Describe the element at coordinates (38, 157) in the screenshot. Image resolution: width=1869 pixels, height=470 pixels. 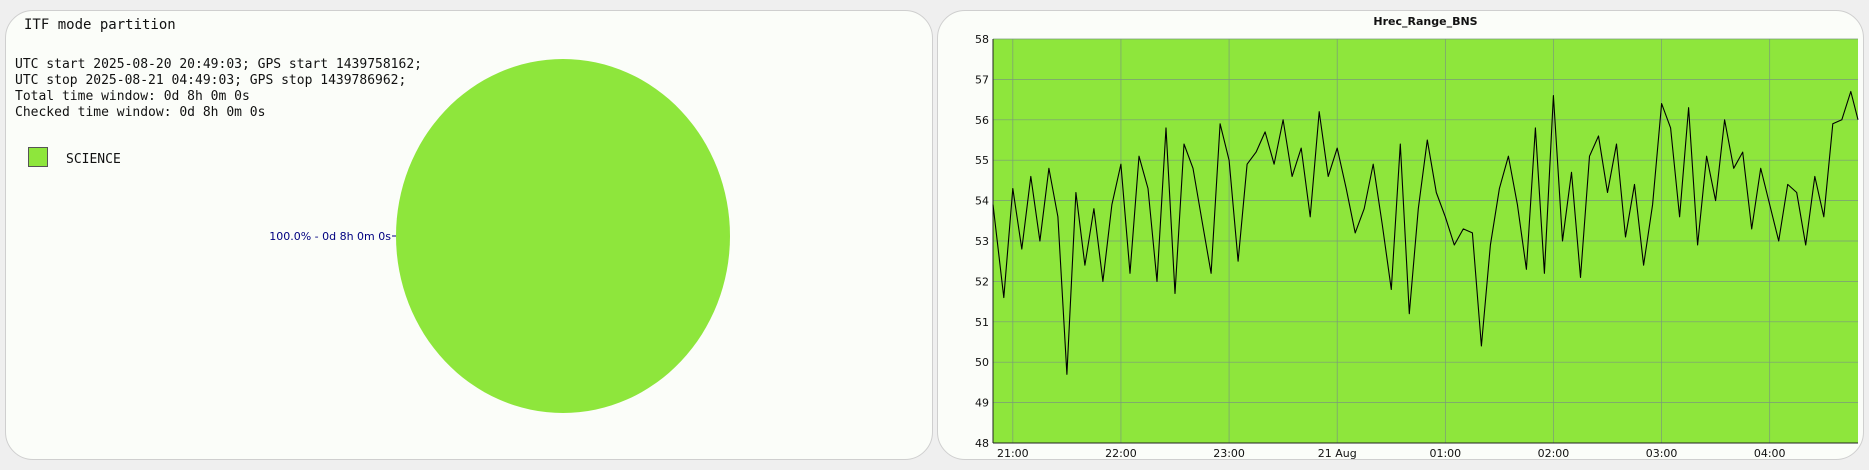
I see `legend-swatch-science` at that location.